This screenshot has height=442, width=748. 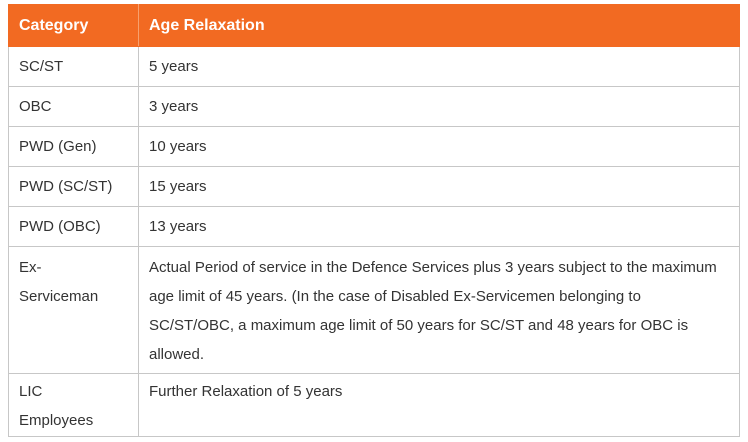 I want to click on relaxation-cell: 3 years, so click(x=439, y=106).